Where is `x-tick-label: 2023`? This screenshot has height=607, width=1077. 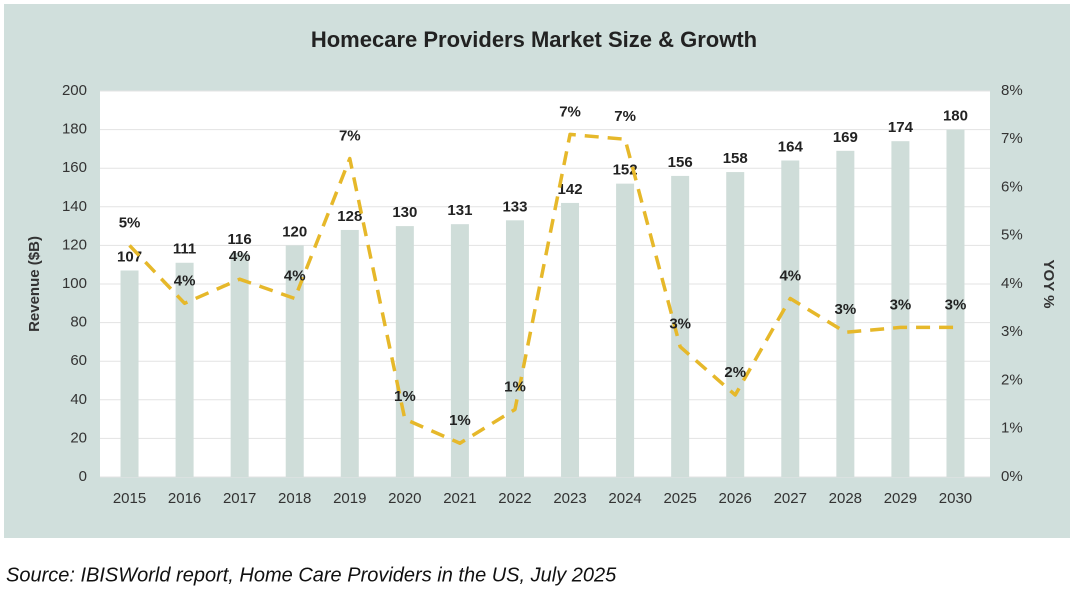
x-tick-label: 2023 is located at coordinates (569, 498).